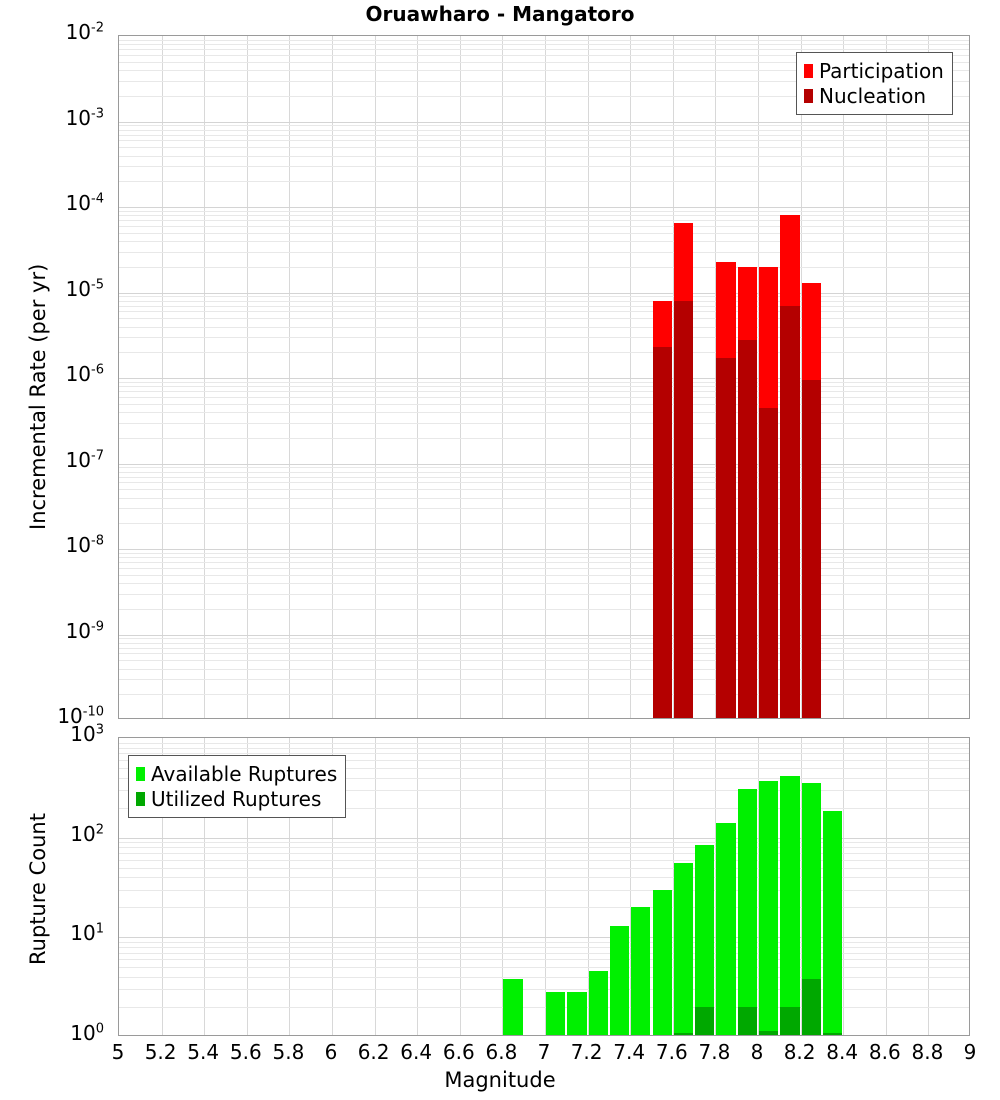 The image size is (1000, 1100). Describe the element at coordinates (500, 14) in the screenshot. I see `page-title: Oruawharo - Mangatoro` at that location.